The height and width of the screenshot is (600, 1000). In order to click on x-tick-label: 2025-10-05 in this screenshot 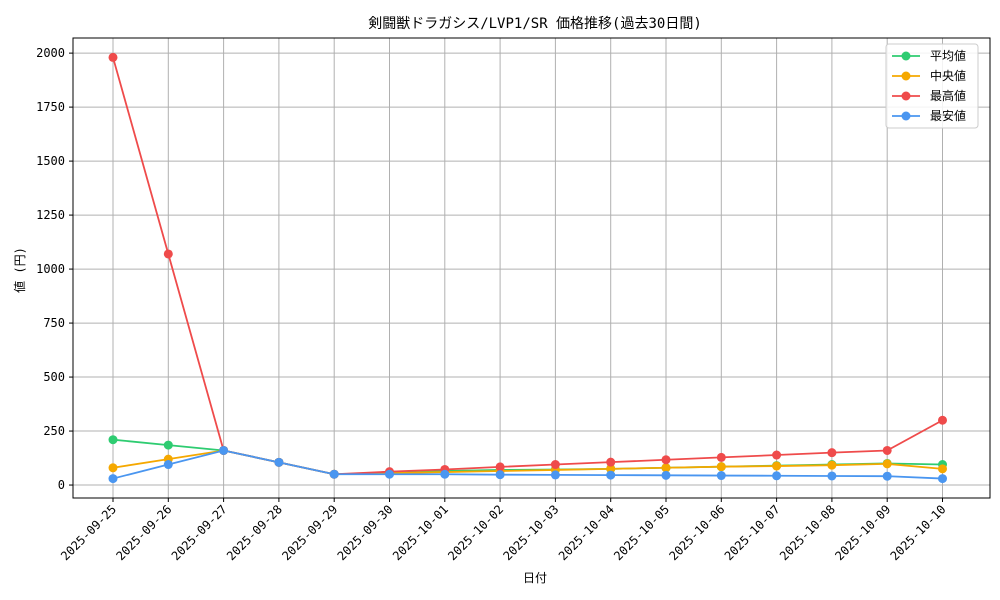, I will do `click(641, 532)`.